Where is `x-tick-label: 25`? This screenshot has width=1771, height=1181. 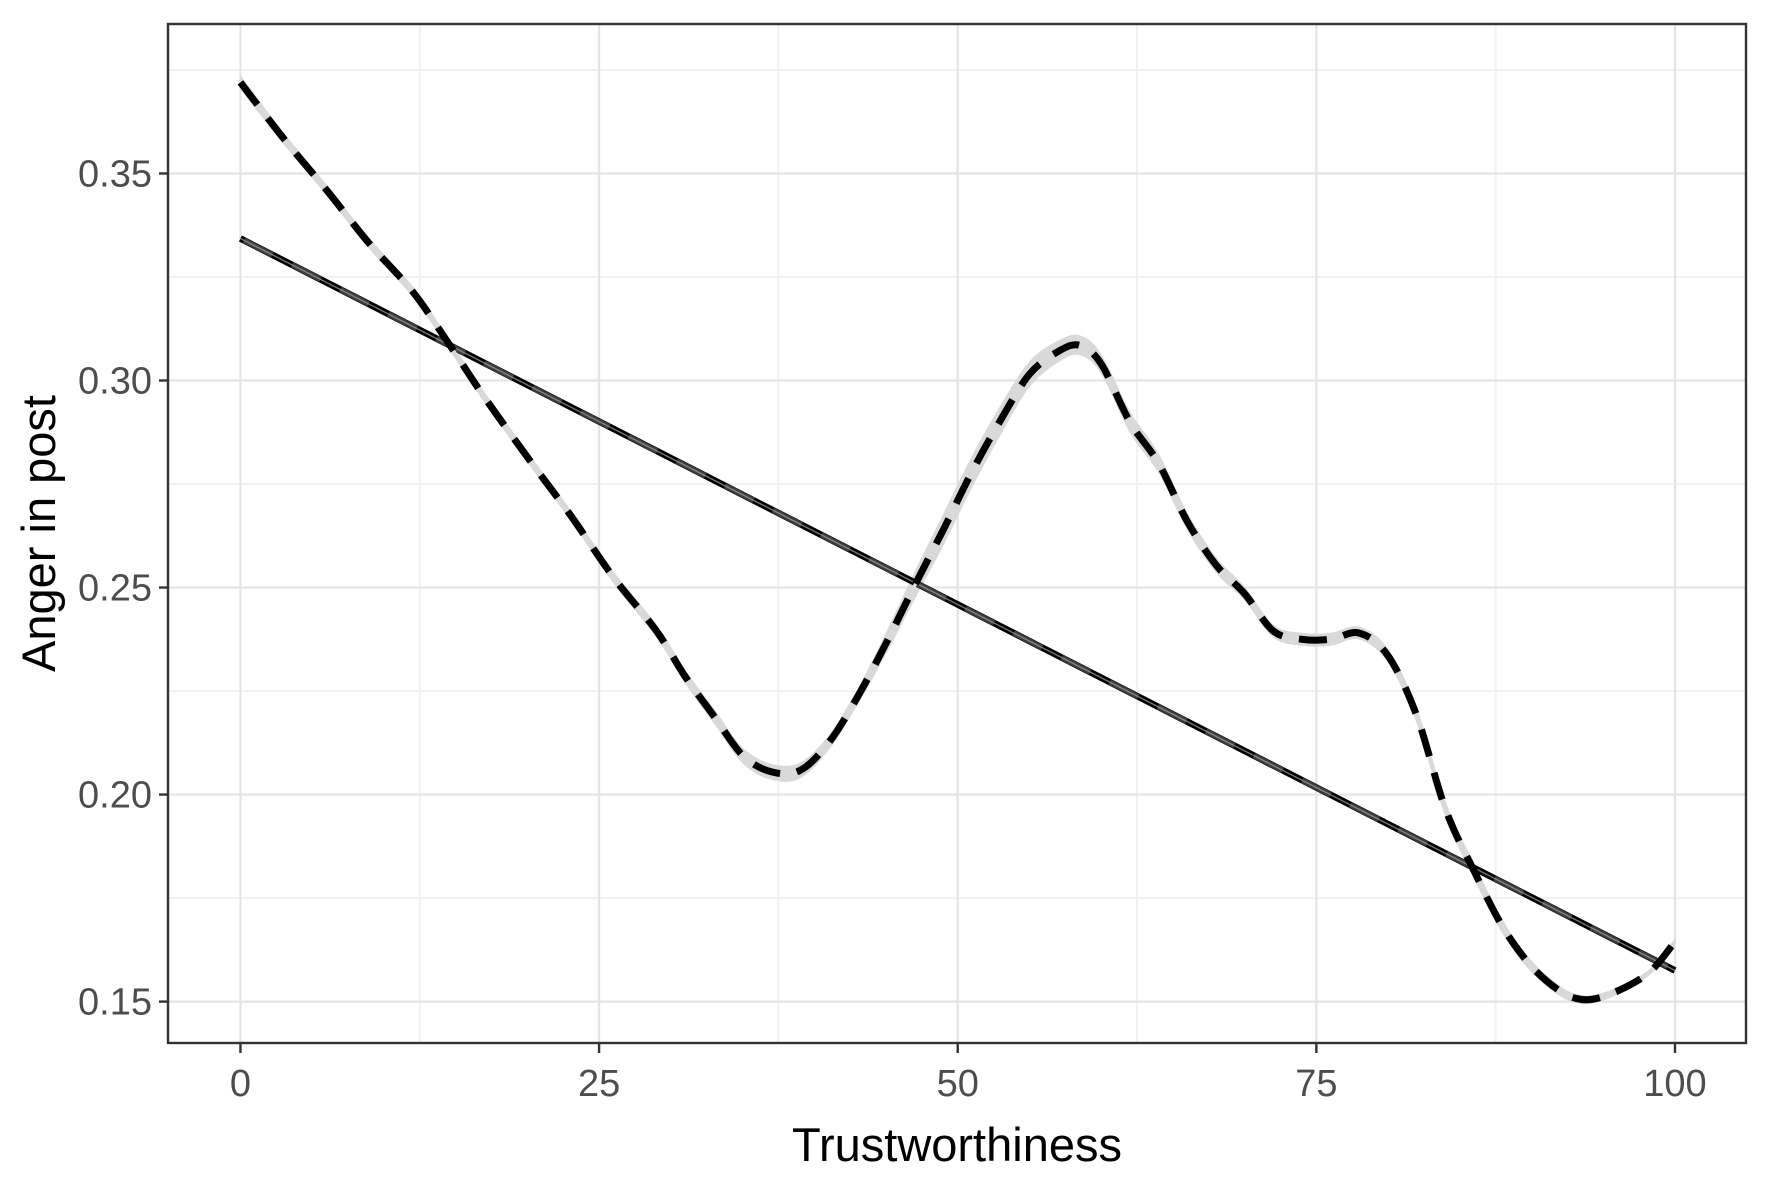
x-tick-label: 25 is located at coordinates (599, 1084).